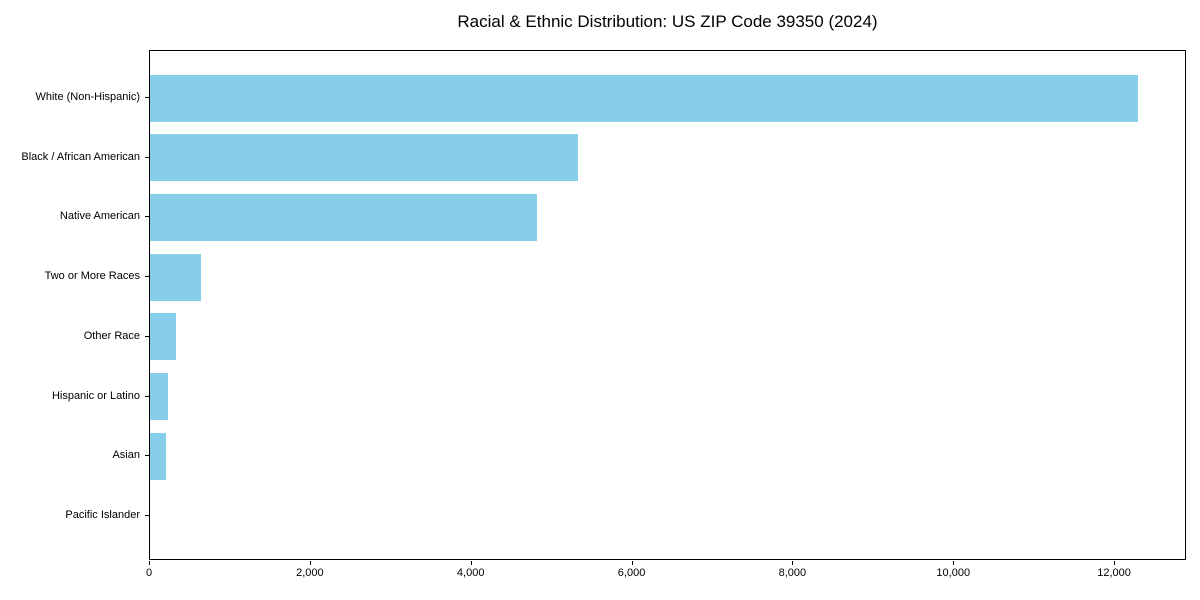  Describe the element at coordinates (95, 395) in the screenshot. I see `category-label-hispanic-or-latino: Hispanic or Latino` at that location.